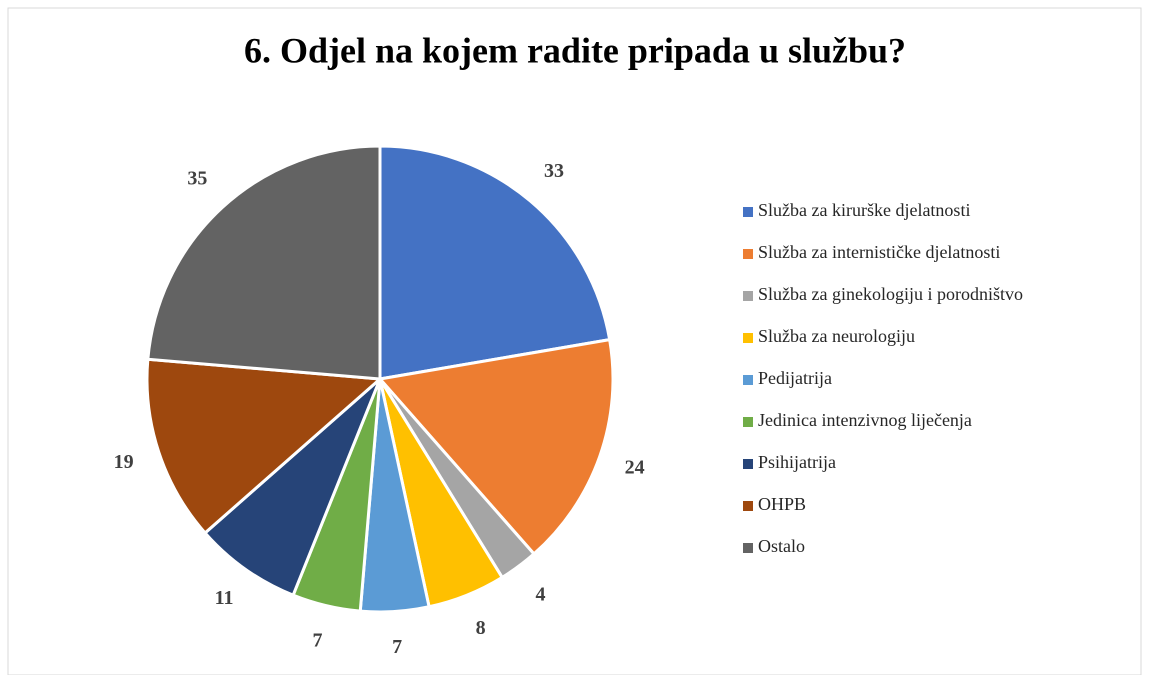  What do you see at coordinates (197, 179) in the screenshot?
I see `data-label: 35` at bounding box center [197, 179].